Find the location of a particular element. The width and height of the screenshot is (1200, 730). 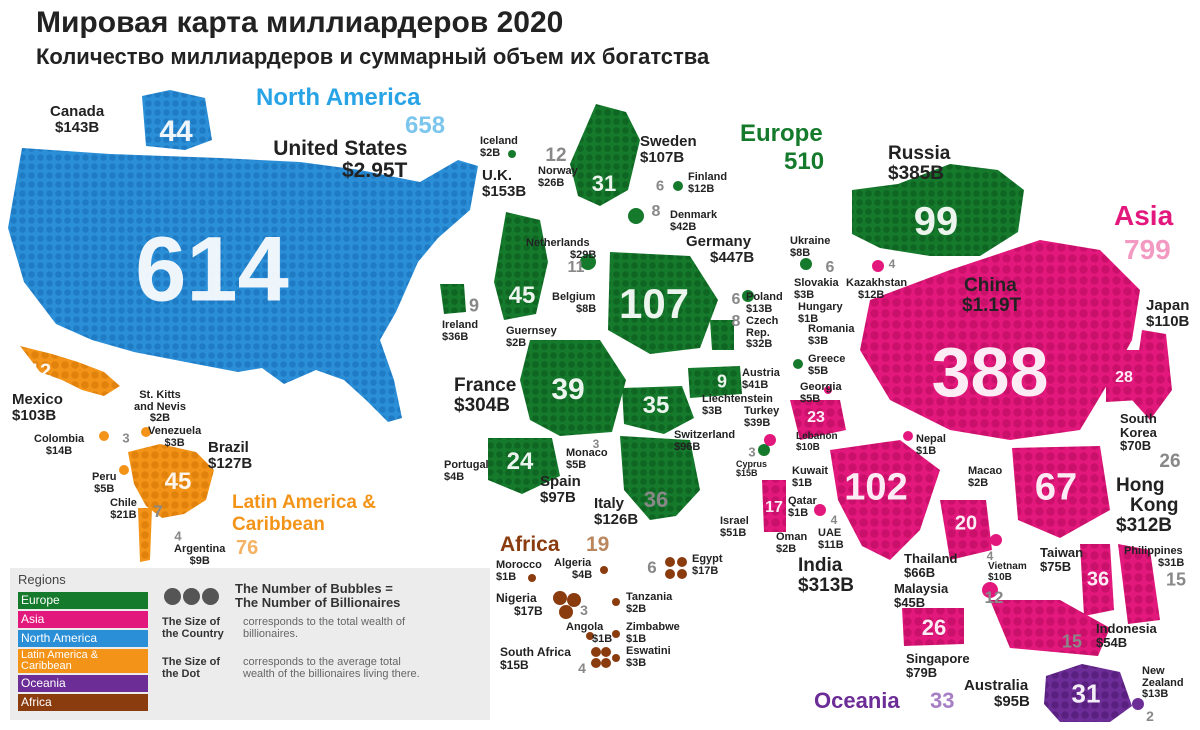

south-africa-count: 4 is located at coordinates (582, 668).